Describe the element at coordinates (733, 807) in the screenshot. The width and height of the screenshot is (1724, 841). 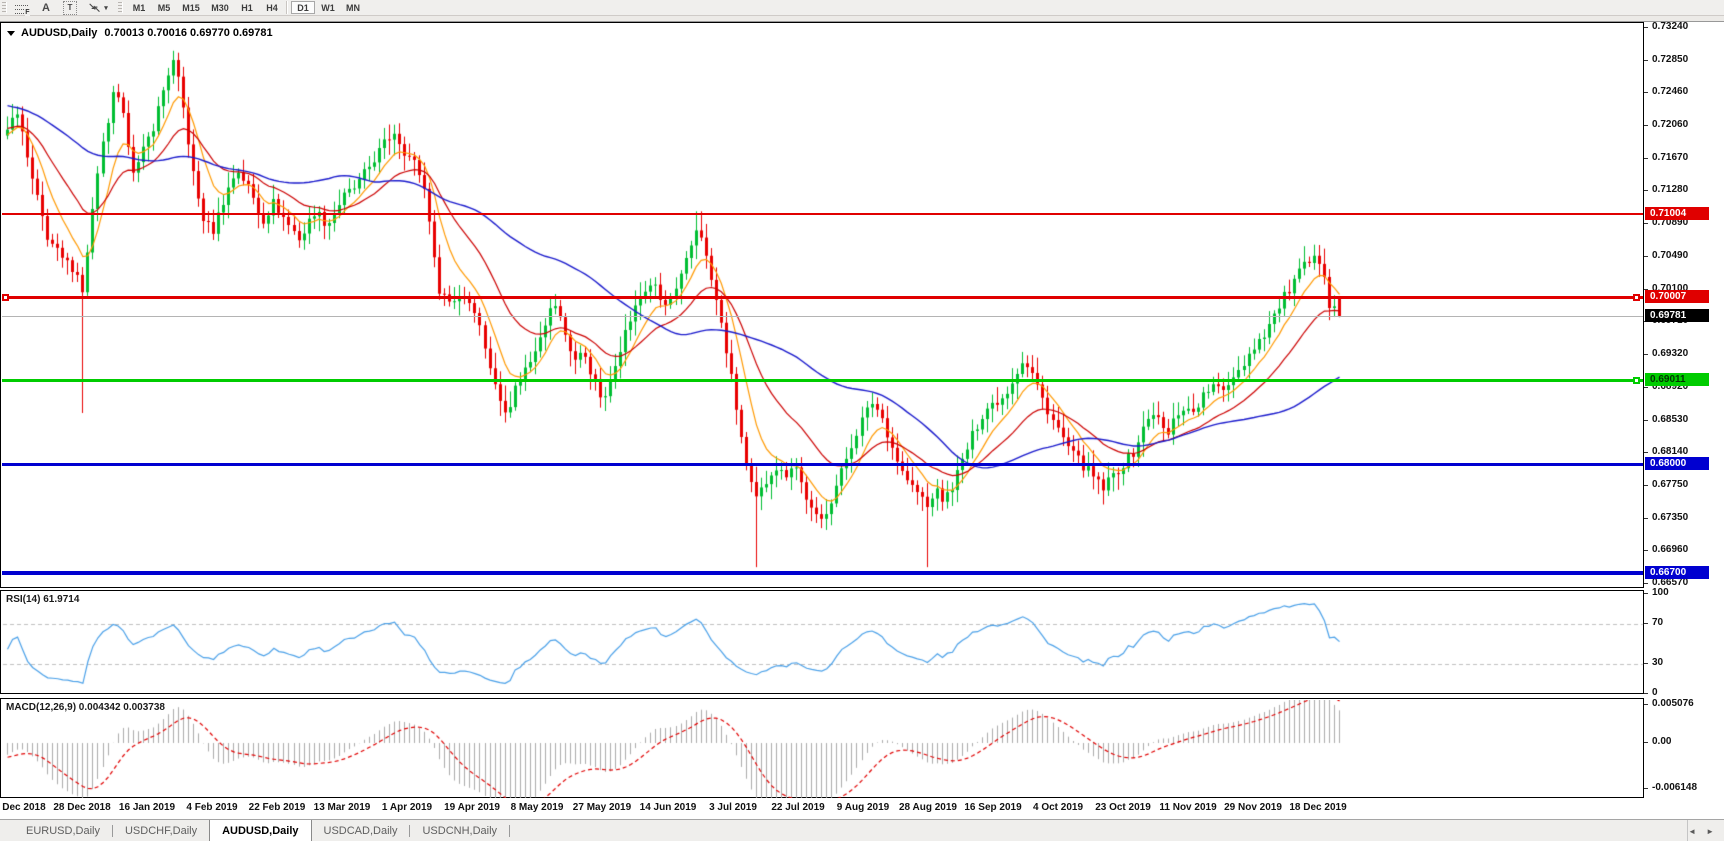
I see `date-label: 3 Jul 2019` at that location.